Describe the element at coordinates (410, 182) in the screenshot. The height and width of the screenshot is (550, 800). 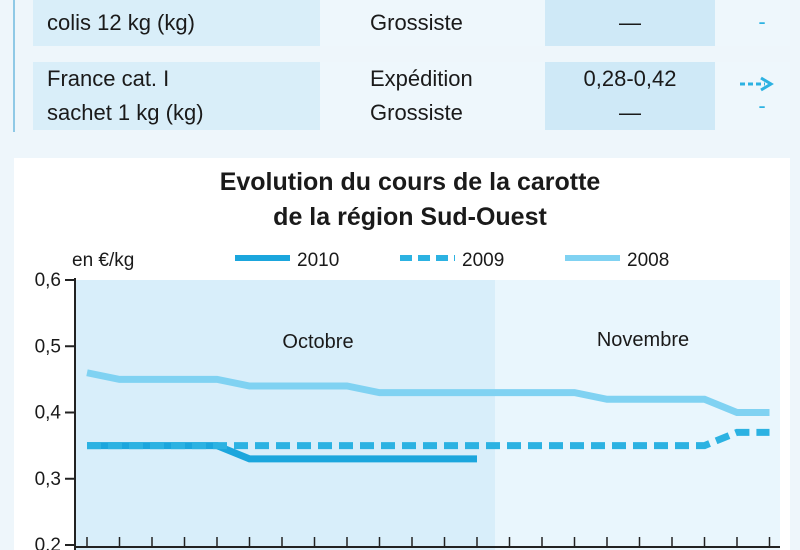
I see `chart-title: Evolution du cours de la carotte` at that location.